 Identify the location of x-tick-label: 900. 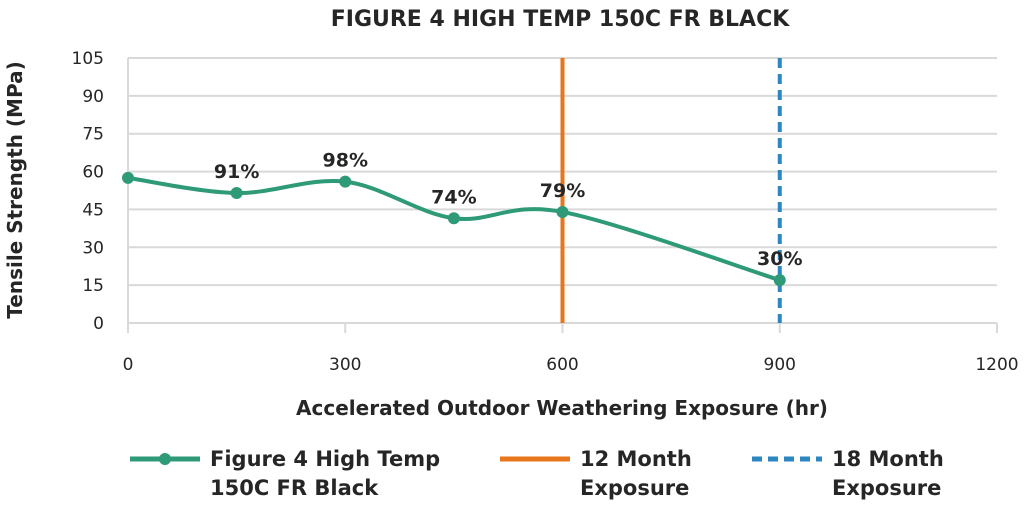
(780, 365).